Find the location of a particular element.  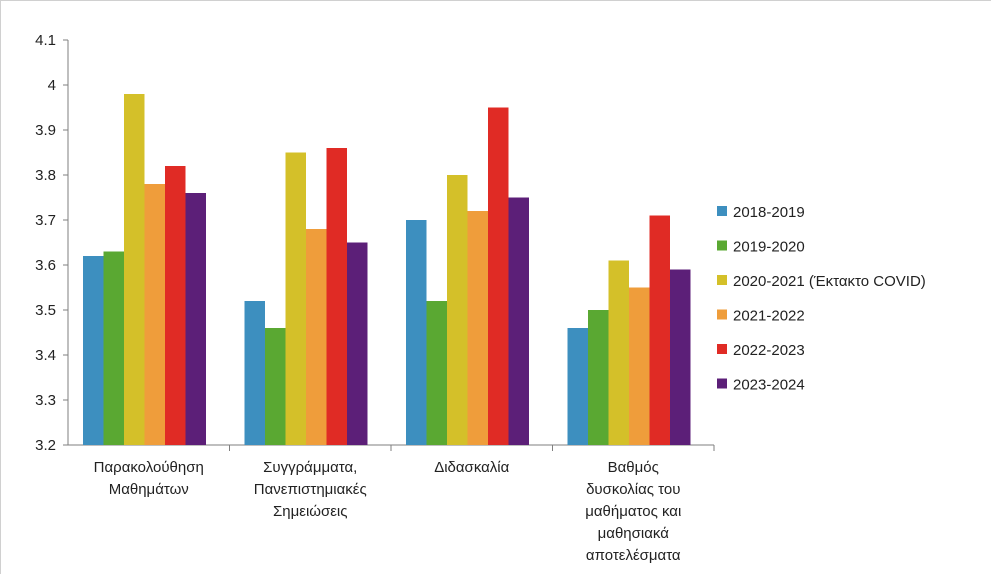

category-label: Σημειώσεις is located at coordinates (310, 511).